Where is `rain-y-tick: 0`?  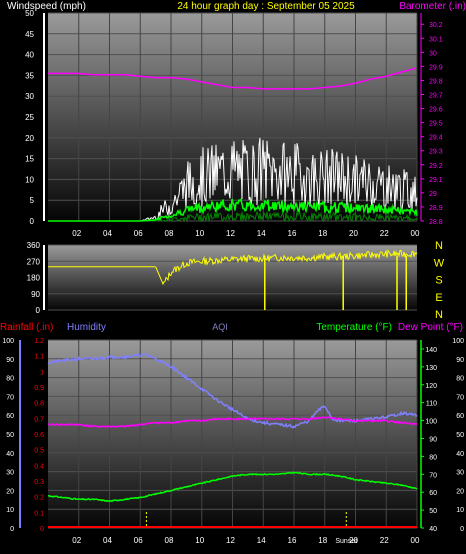 rain-y-tick: 0 is located at coordinates (42, 529).